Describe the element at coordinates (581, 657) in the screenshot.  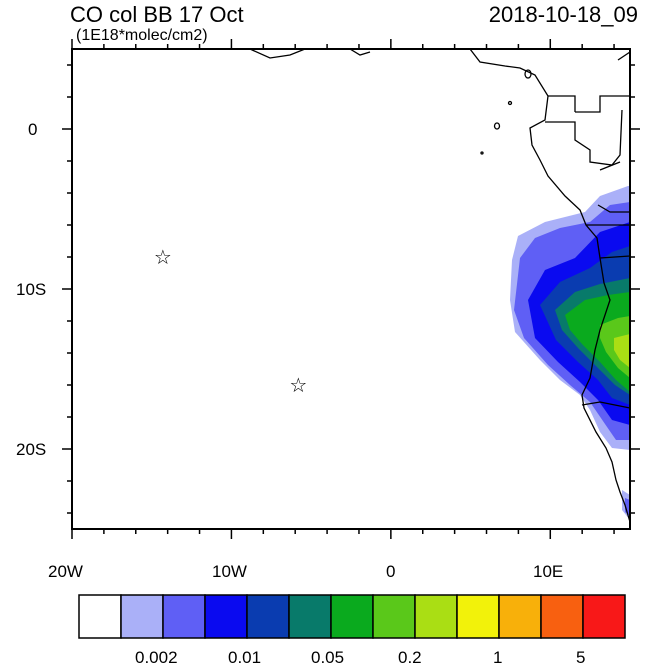
I see `colorbar-label-6: 5` at that location.